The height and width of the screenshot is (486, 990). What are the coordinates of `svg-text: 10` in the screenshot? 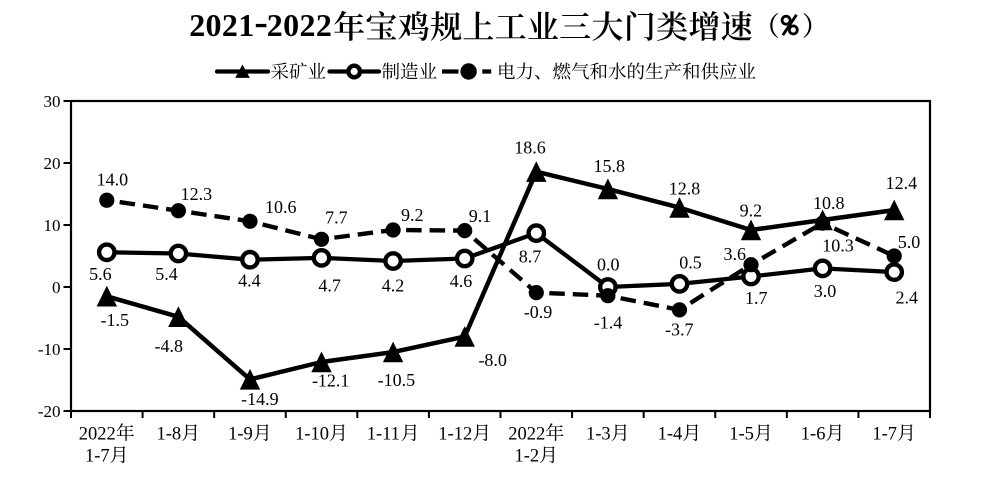 It's located at (52, 225).